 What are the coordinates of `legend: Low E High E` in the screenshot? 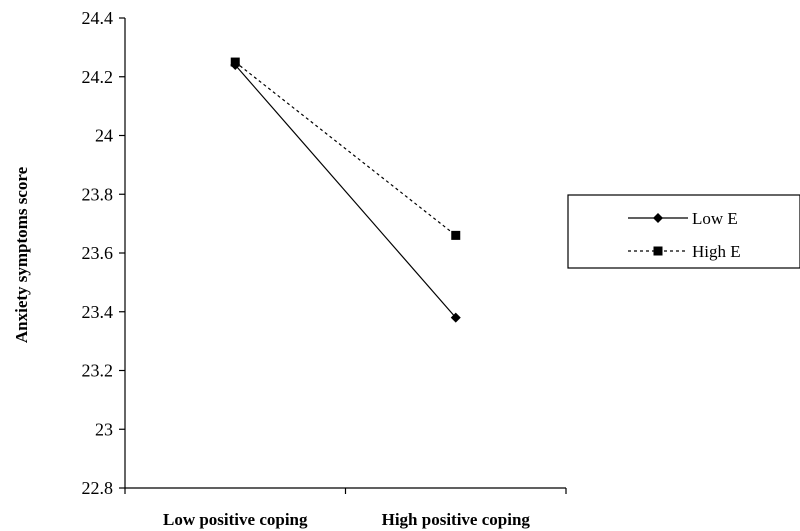 It's located at (683, 231).